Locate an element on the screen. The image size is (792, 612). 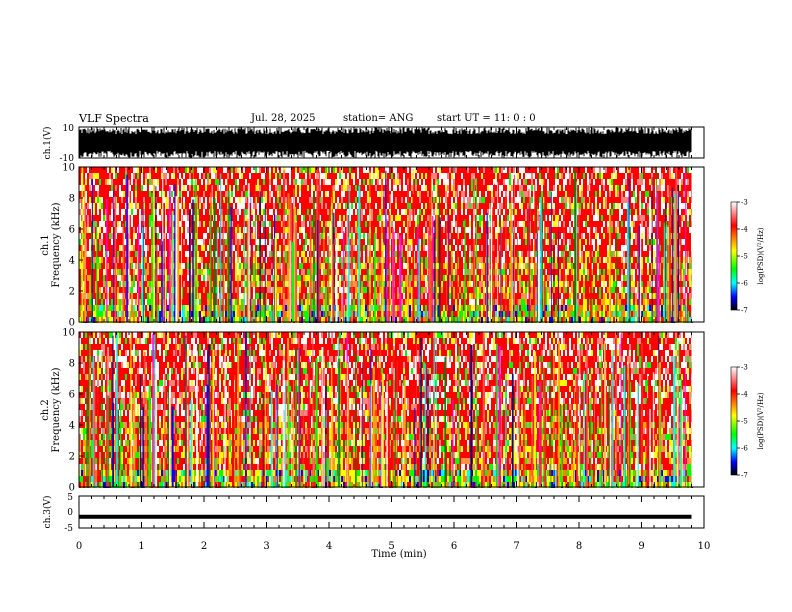
spectrogram-ytick-label: 2 is located at coordinates (72, 457).